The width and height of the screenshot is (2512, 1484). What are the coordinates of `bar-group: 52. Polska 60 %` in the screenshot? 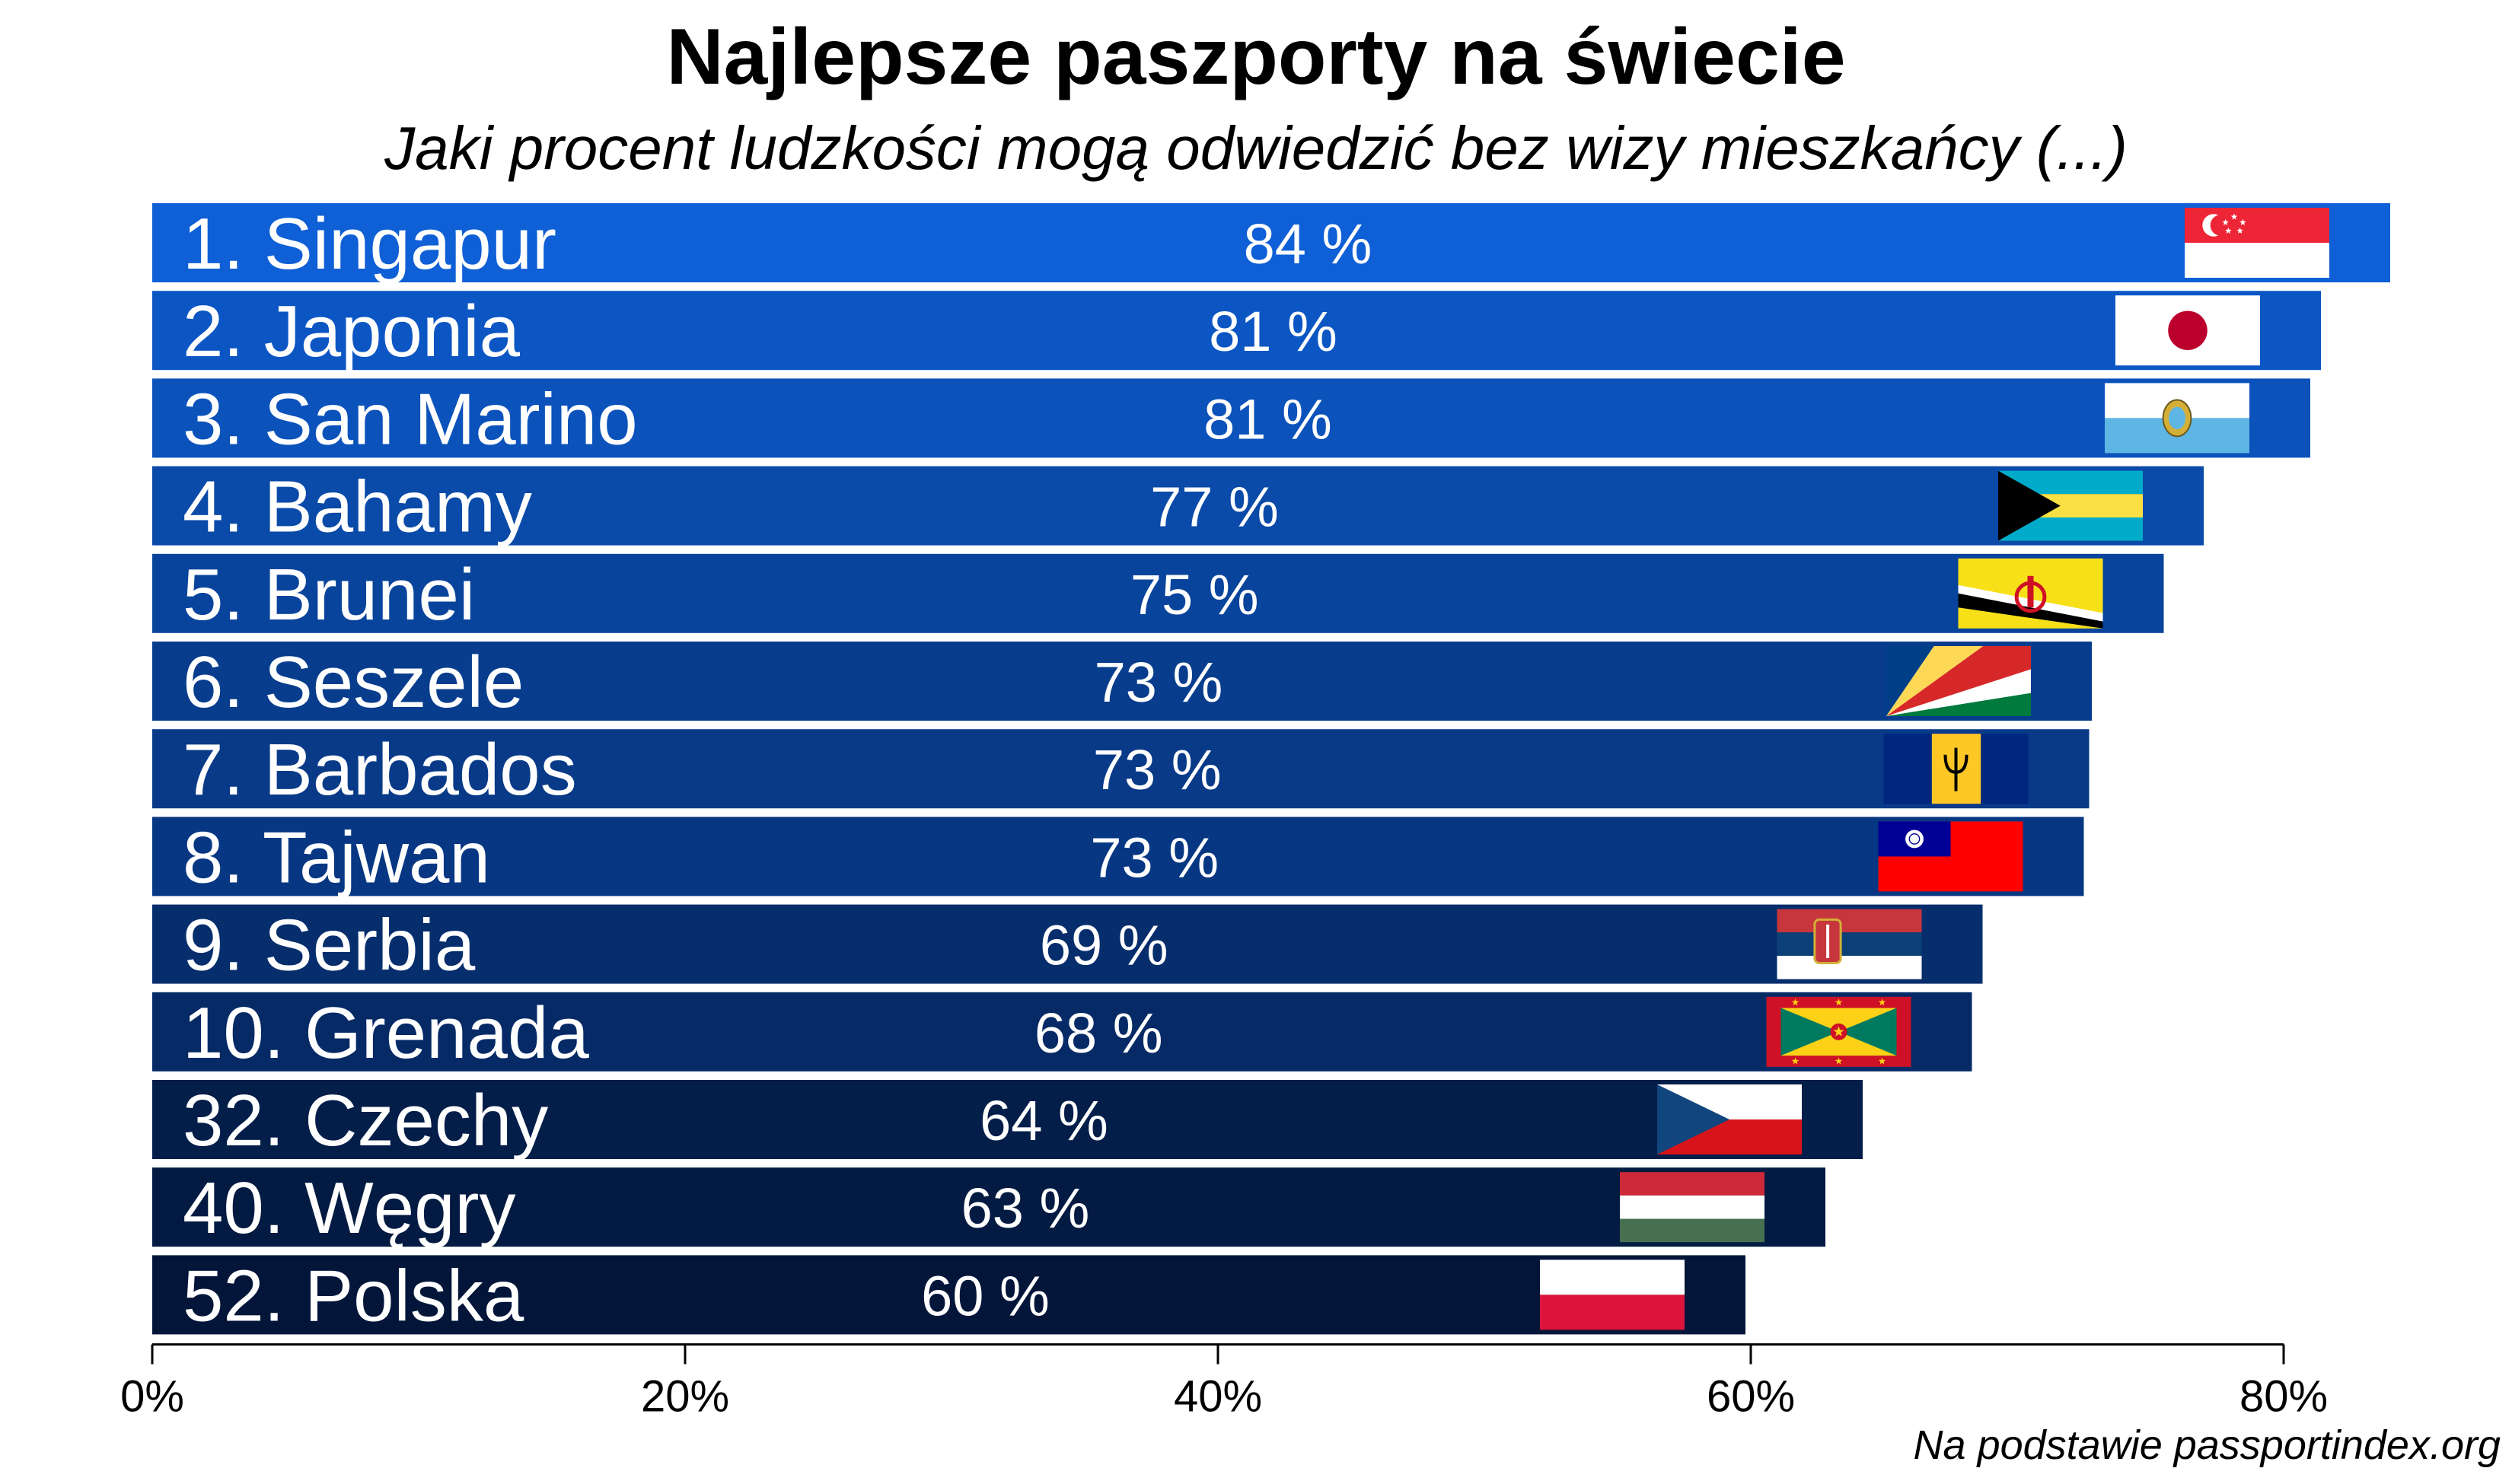 It's located at (948, 1295).